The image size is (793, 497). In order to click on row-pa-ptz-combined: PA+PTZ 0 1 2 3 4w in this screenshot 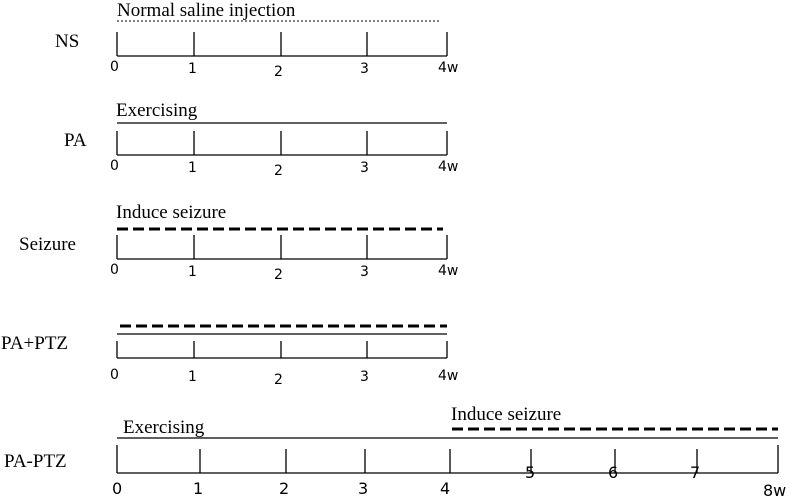, I will do `click(229, 356)`.